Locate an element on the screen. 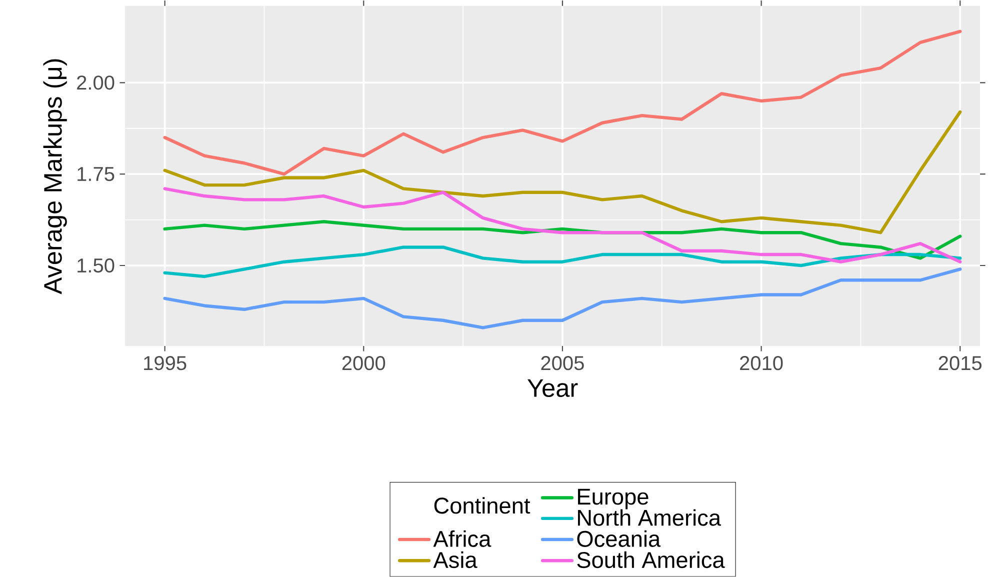 The height and width of the screenshot is (577, 999). y-tick-label: 1.75 is located at coordinates (96, 174).